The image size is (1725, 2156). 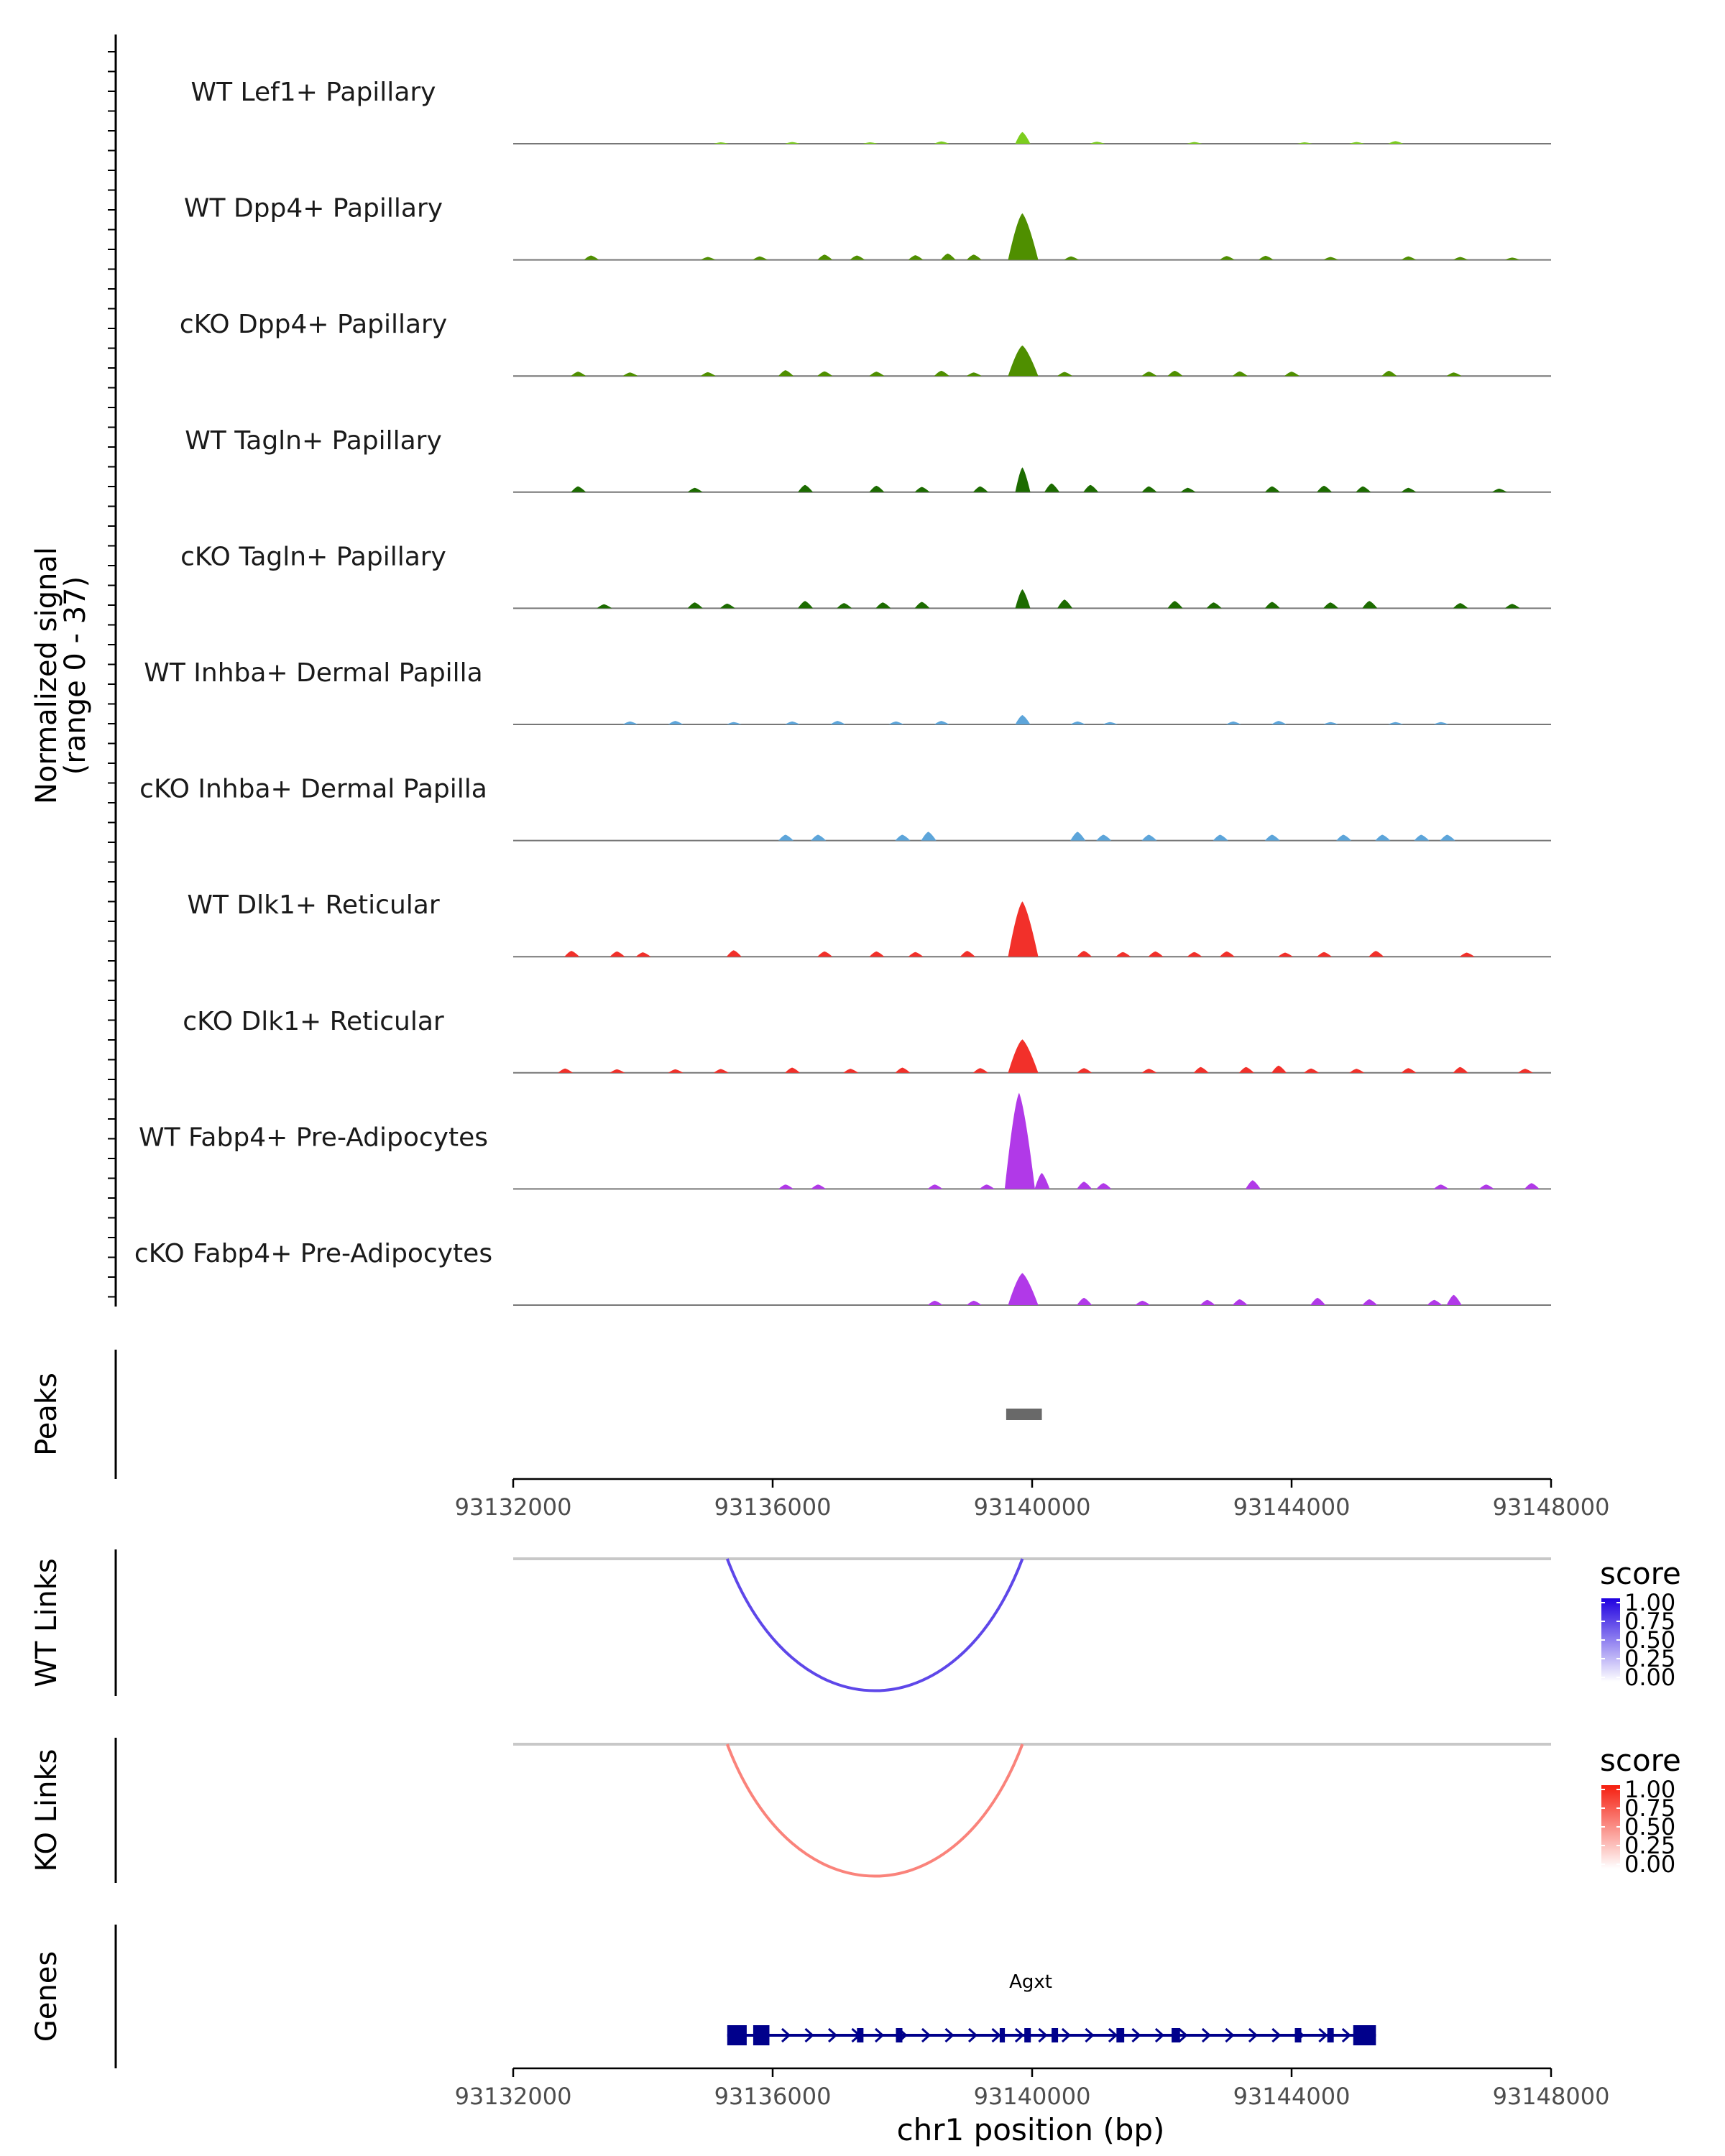 What do you see at coordinates (868, 459) in the screenshot?
I see `track-wt-tagln-papillary: WT Tagln+ Papillary` at bounding box center [868, 459].